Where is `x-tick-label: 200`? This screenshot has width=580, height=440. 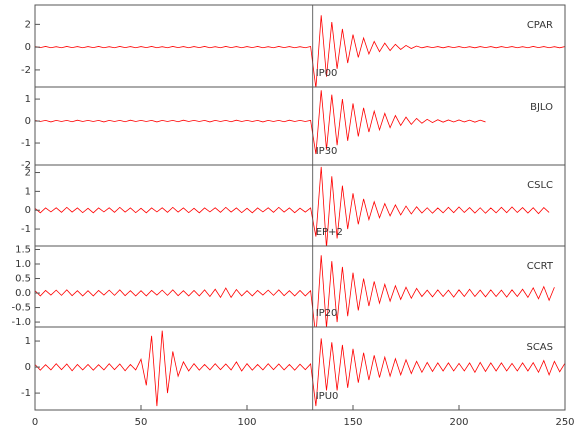
x-tick-label: 200 is located at coordinates (458, 422).